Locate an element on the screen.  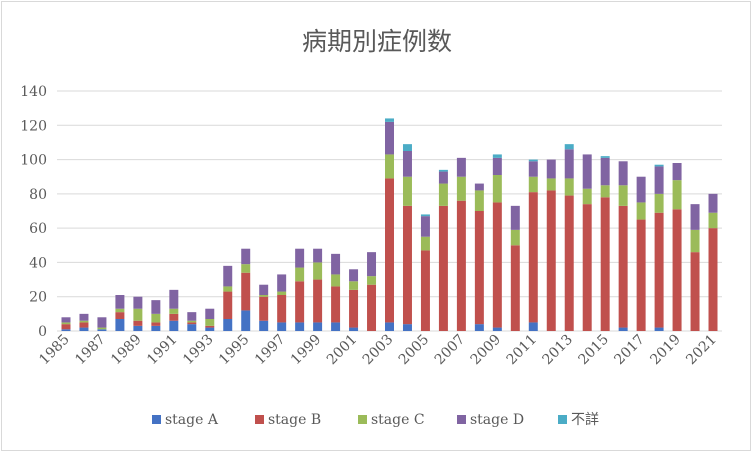
x-tick-label: 2017 is located at coordinates (629, 350).